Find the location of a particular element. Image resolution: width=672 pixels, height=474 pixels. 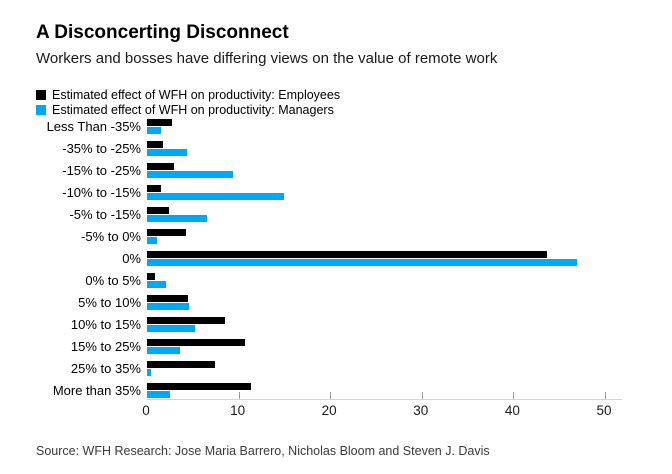

legend-swatch-employees-icon is located at coordinates (41, 94).